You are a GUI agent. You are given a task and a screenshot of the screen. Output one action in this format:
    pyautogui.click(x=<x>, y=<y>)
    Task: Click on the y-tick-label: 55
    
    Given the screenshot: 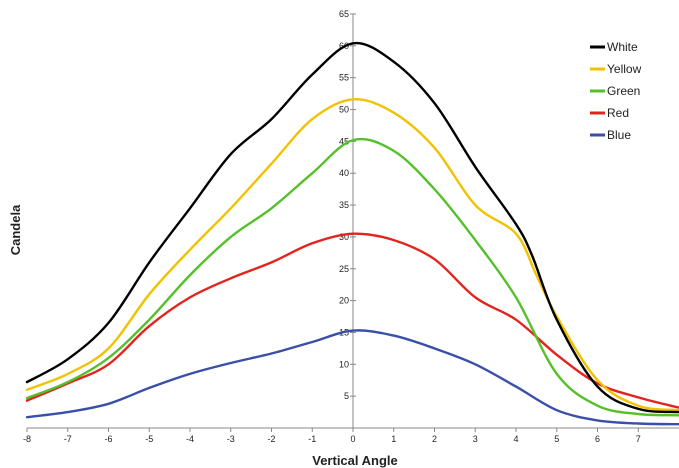 What is the action you would take?
    pyautogui.click(x=344, y=78)
    